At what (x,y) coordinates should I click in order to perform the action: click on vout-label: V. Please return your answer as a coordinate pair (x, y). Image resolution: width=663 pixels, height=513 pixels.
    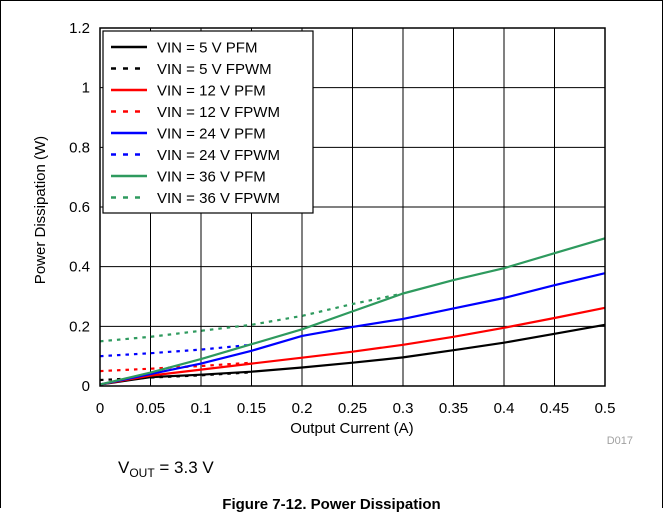
    Looking at the image, I should click on (124, 467).